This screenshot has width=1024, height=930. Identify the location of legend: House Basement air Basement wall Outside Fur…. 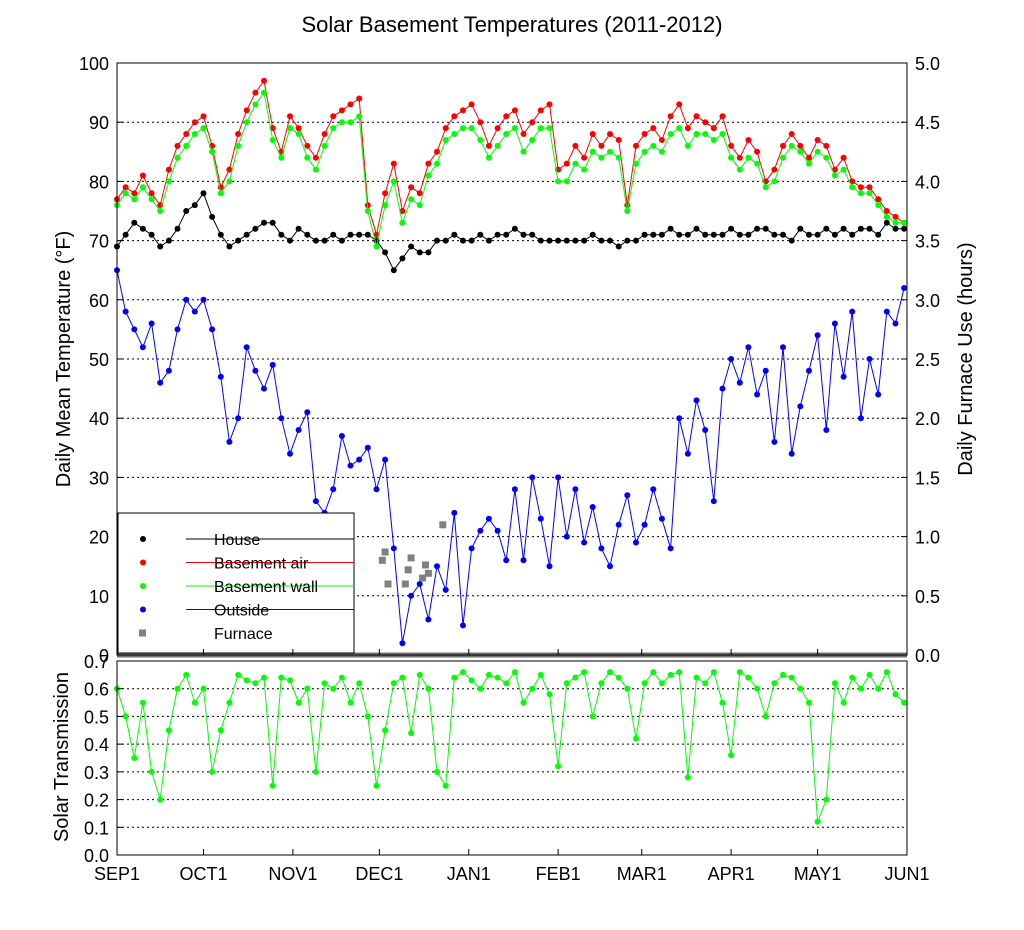
(236, 583).